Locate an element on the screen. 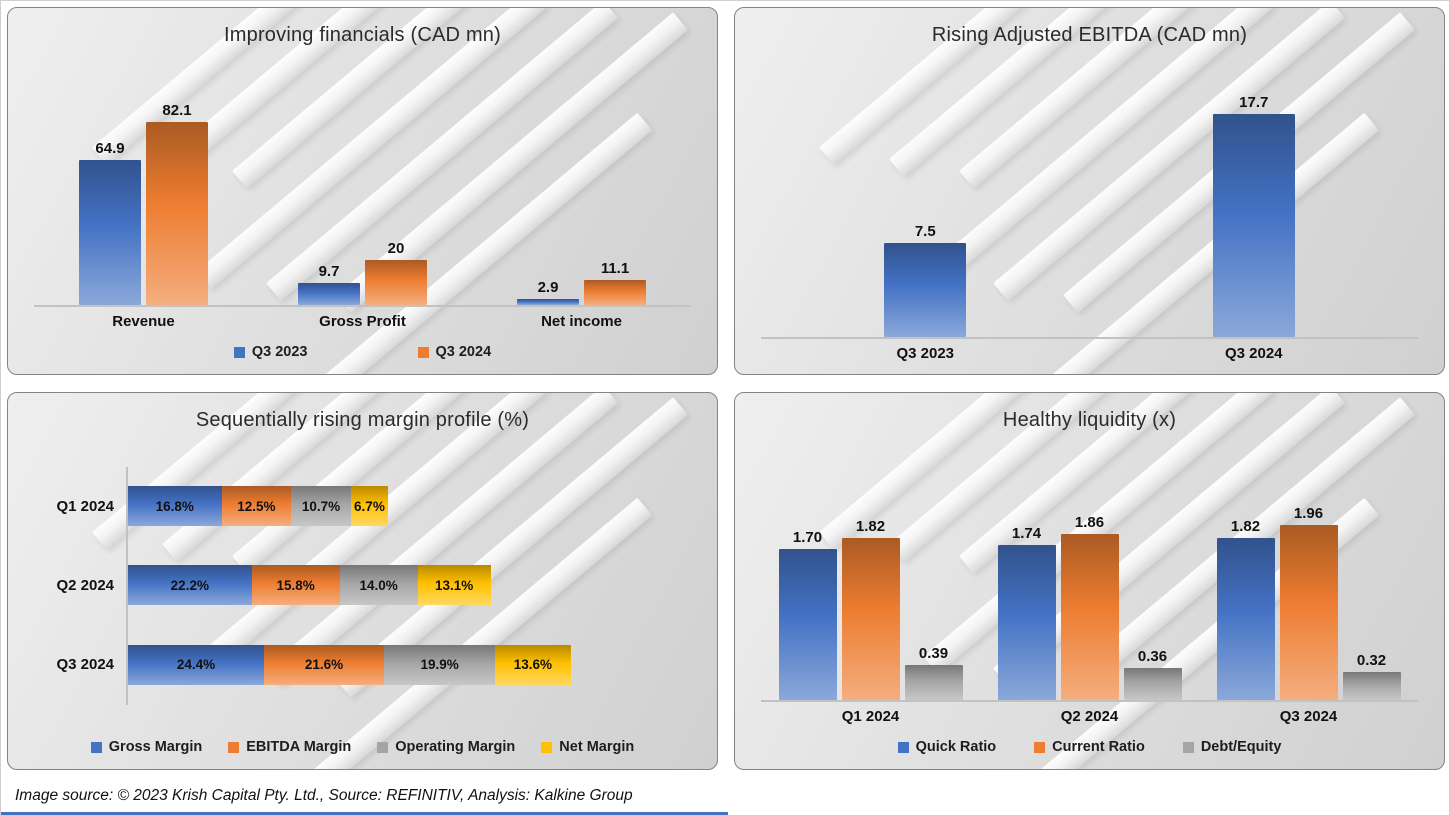 Image resolution: width=1450 pixels, height=816 pixels. value-label: 7.5 is located at coordinates (925, 231).